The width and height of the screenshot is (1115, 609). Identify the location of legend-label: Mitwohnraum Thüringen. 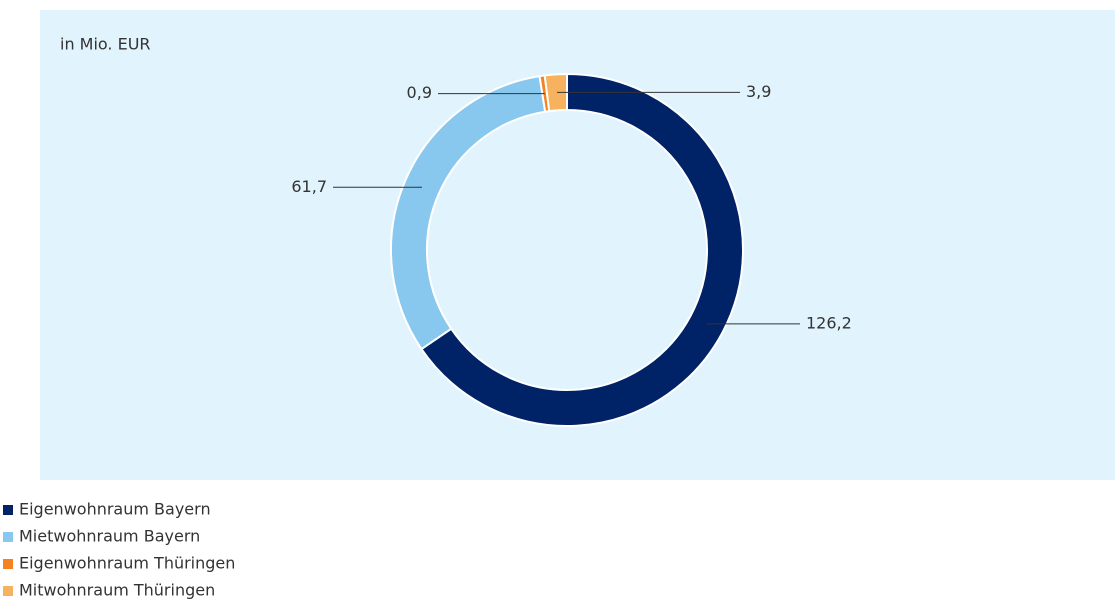
(117, 590).